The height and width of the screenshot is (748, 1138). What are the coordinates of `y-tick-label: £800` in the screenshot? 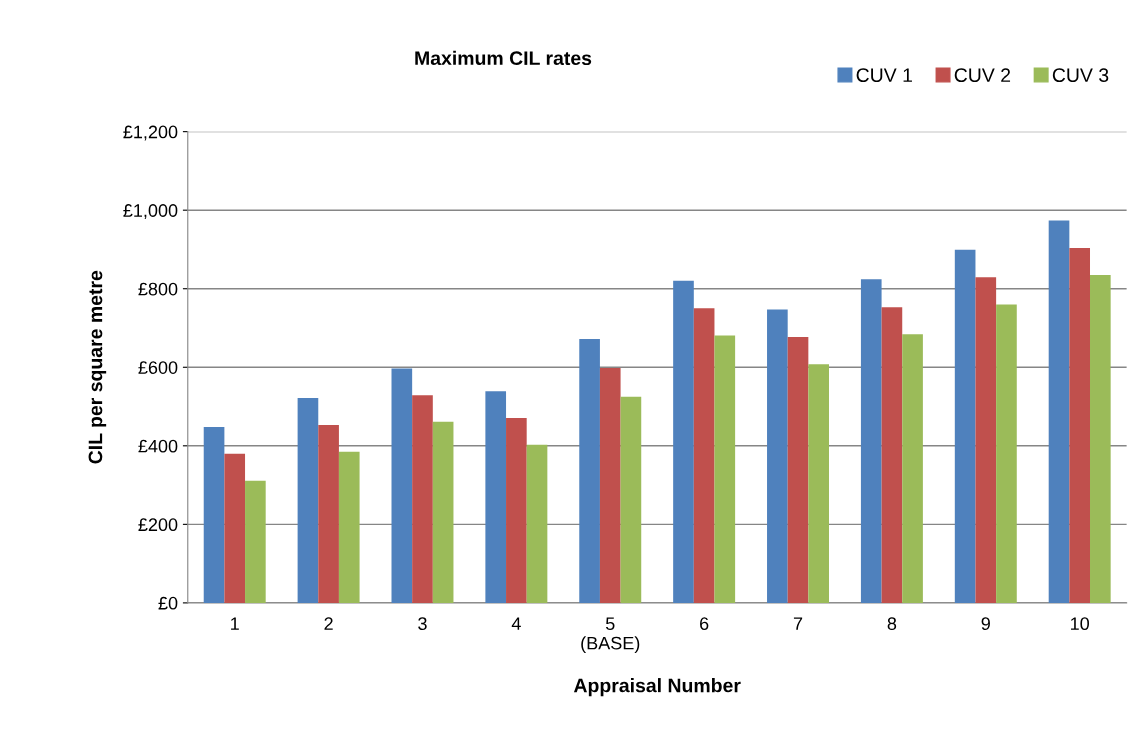 It's located at (158, 289).